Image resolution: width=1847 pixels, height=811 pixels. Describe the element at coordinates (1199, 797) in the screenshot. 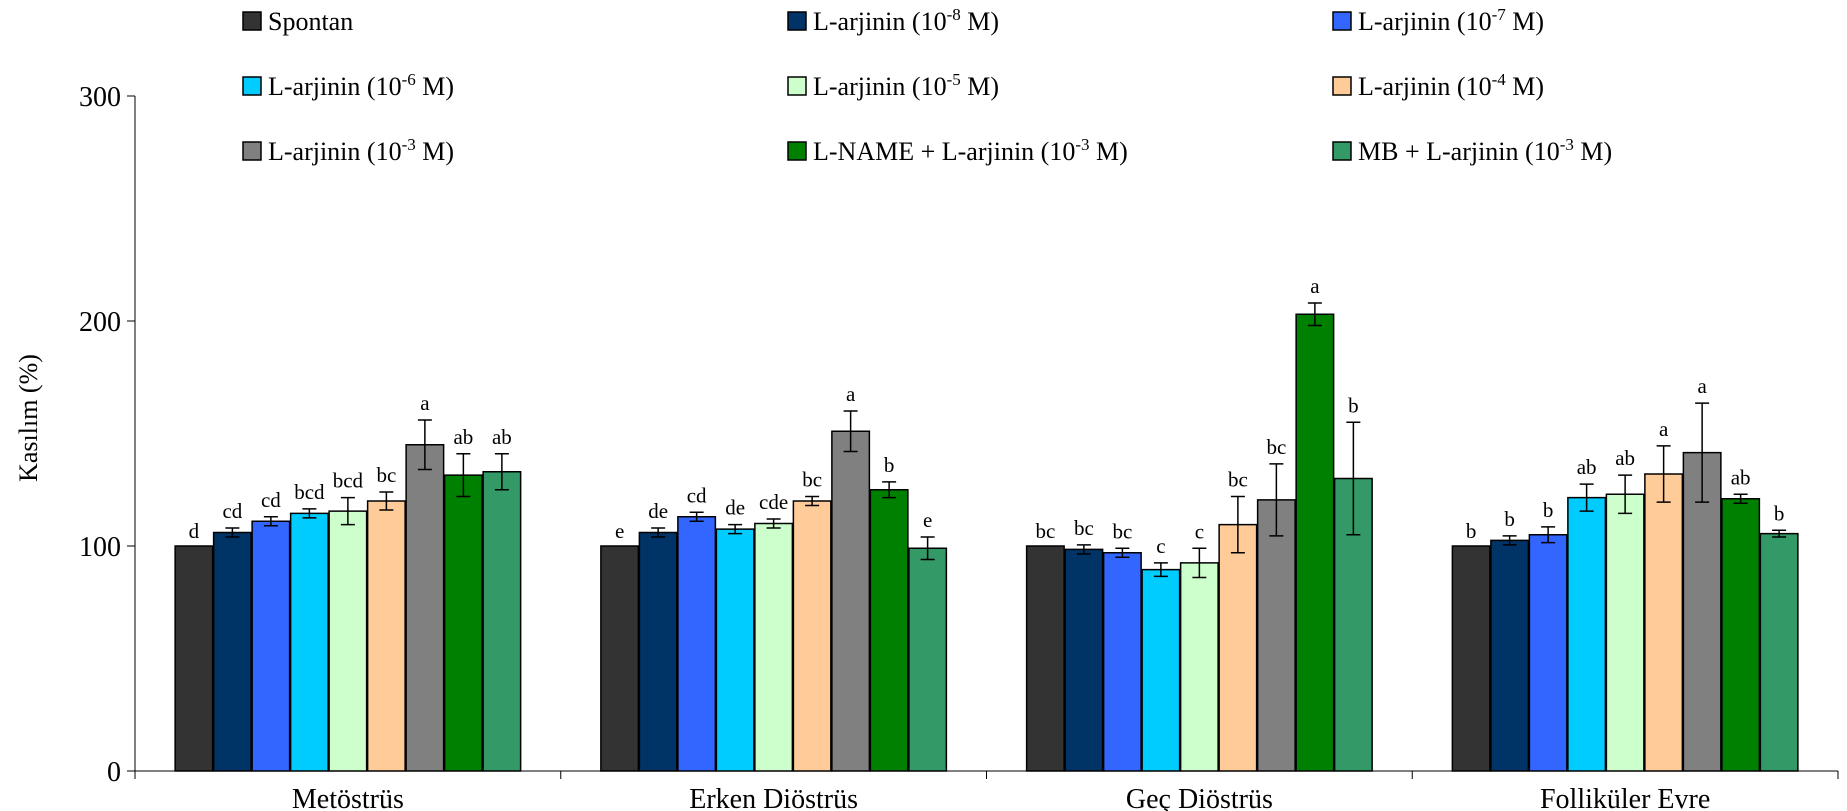

I see `x-tick-label: Geç Diöstrüs` at that location.